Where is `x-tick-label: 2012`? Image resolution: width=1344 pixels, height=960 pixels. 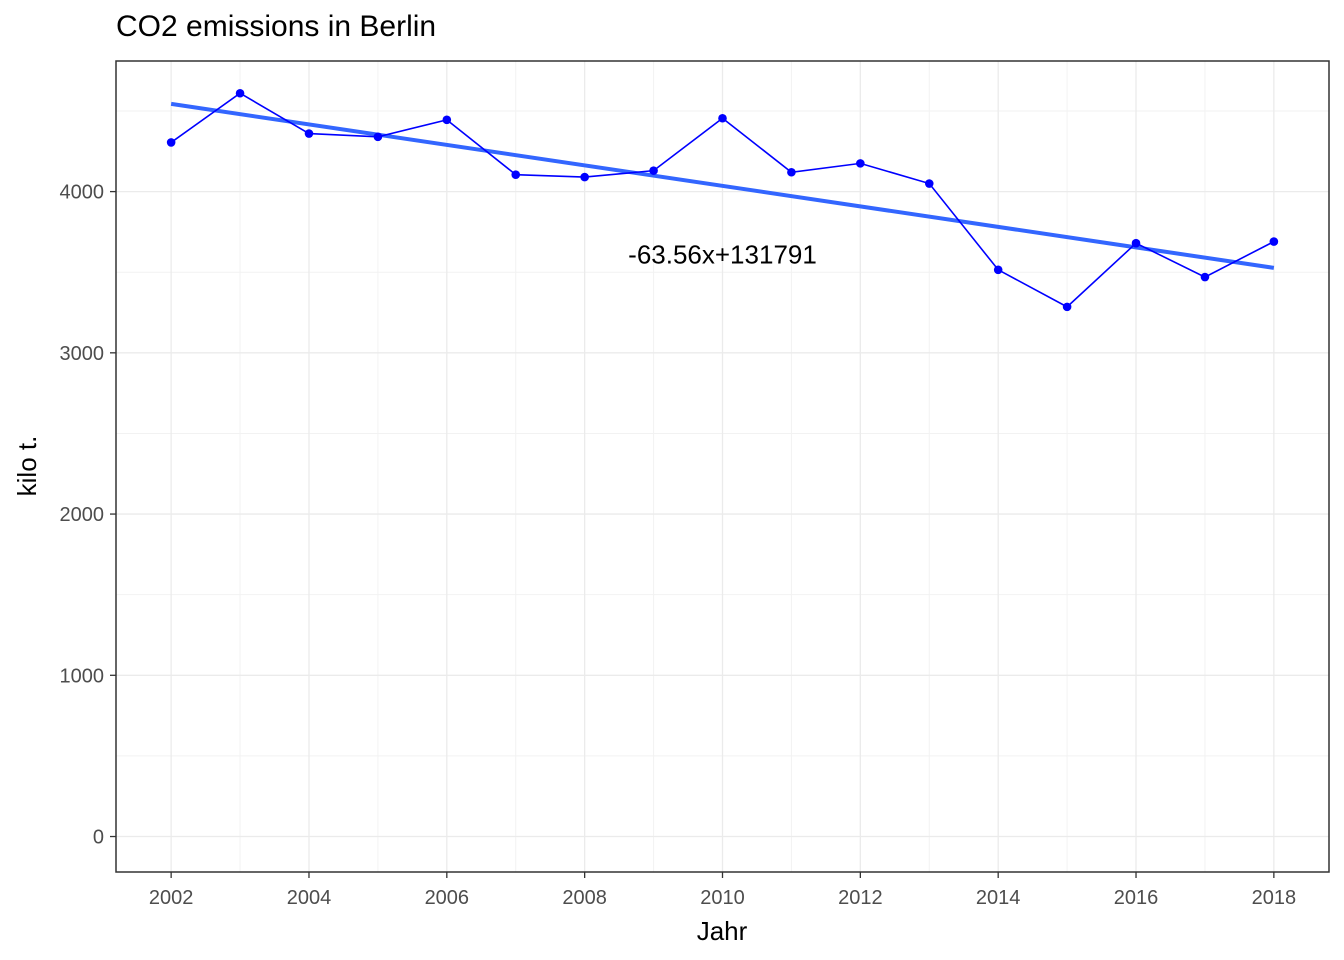
x-tick-label: 2012 is located at coordinates (860, 898).